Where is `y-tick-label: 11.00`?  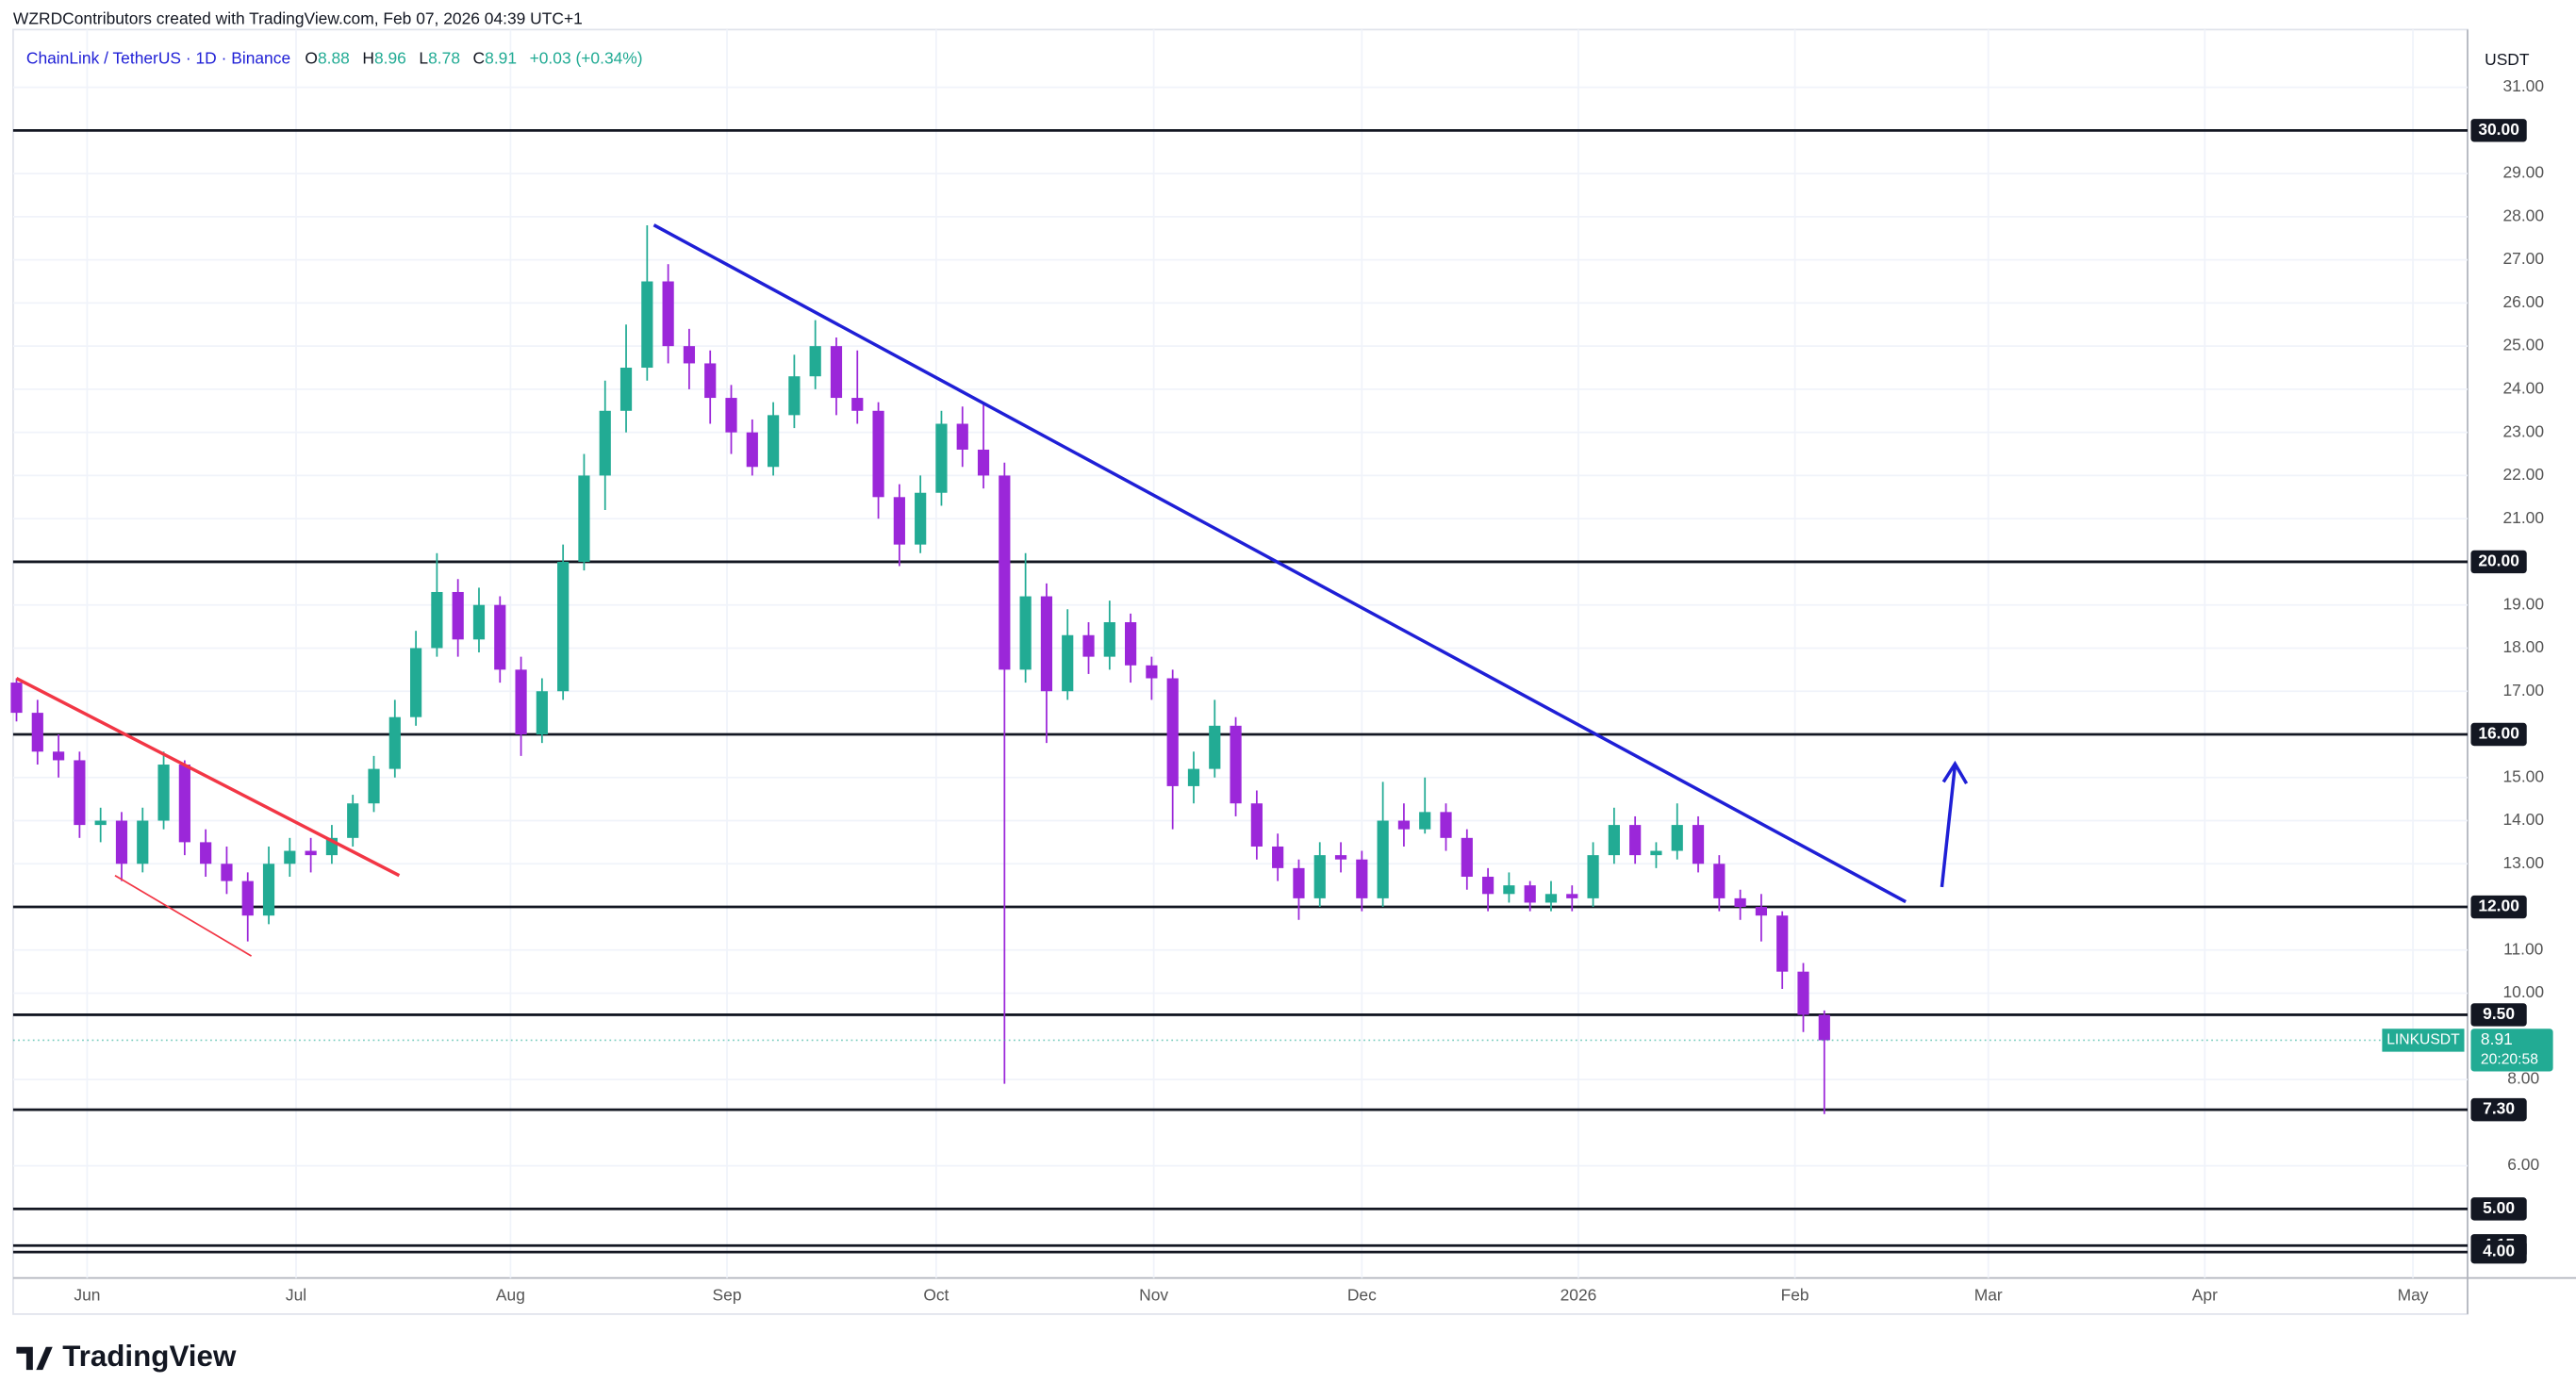 y-tick-label: 11.00 is located at coordinates (2523, 948).